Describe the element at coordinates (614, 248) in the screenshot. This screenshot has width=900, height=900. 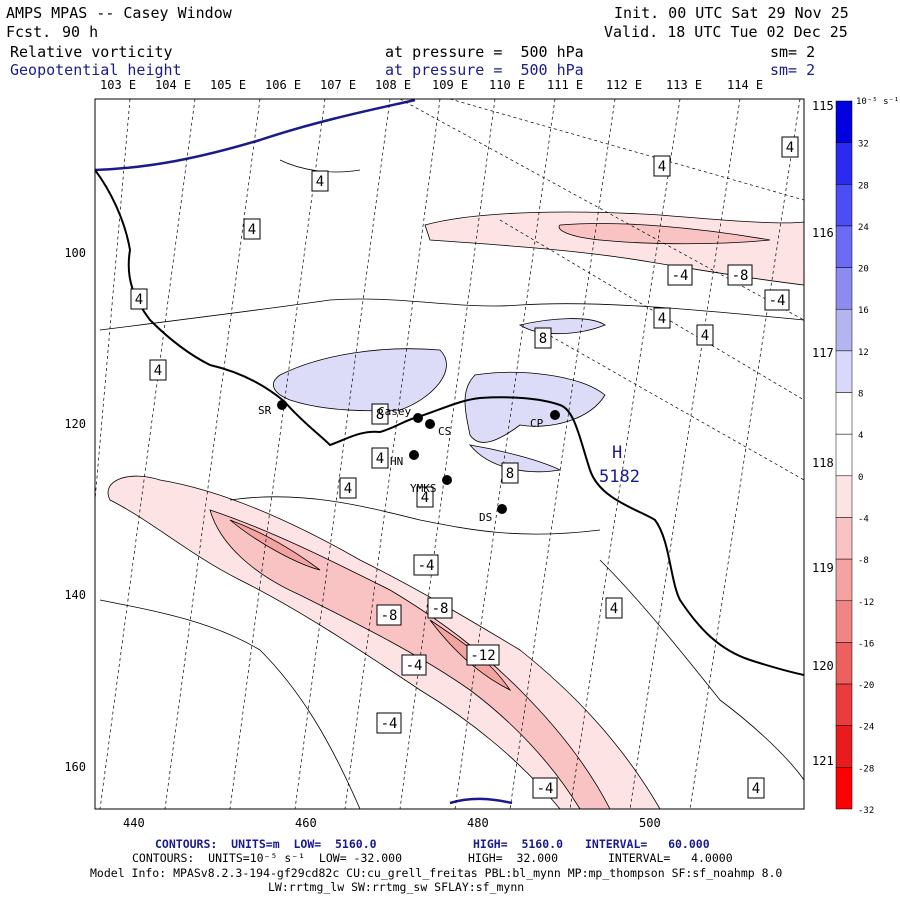
I see `neg-vorticity-shading-upper` at that location.